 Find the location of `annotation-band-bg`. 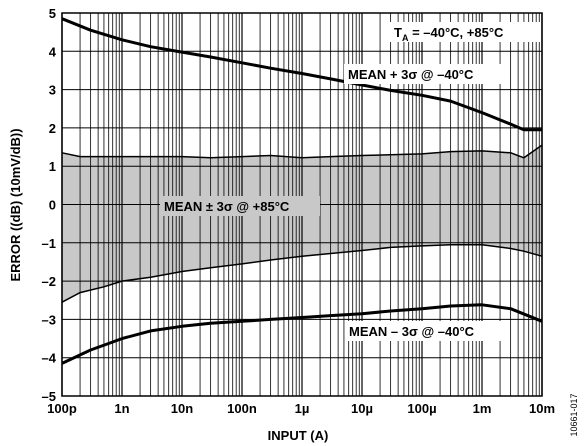

annotation-band-bg is located at coordinates (240, 206).